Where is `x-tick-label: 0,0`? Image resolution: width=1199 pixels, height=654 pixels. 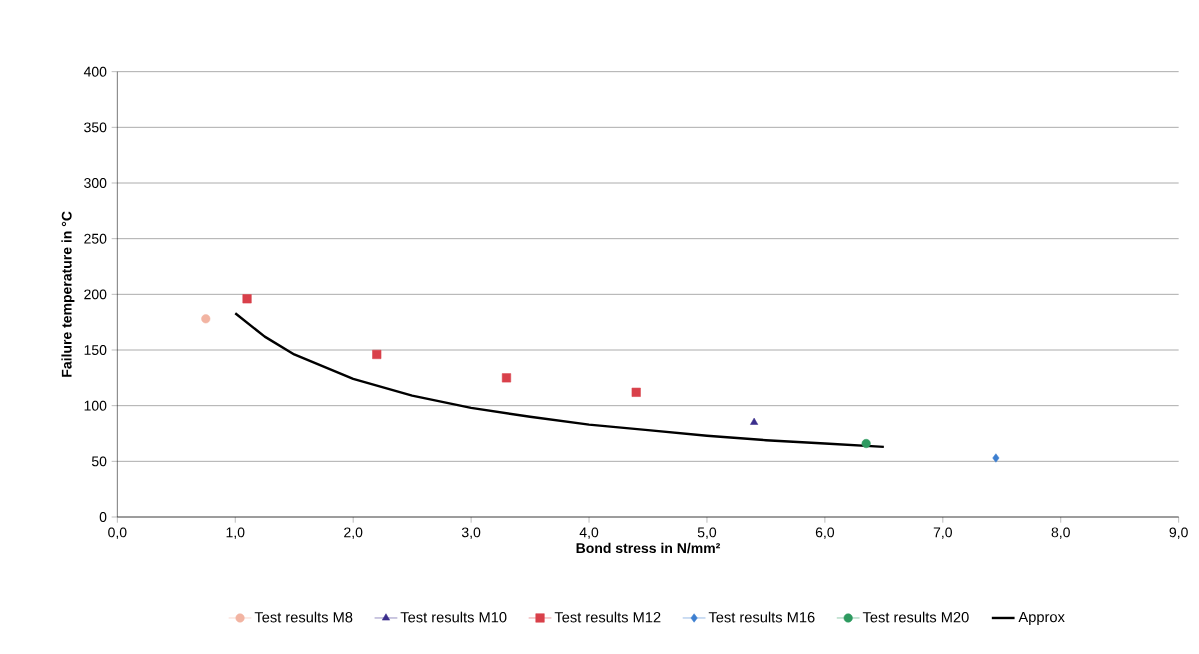 x-tick-label: 0,0 is located at coordinates (117, 533).